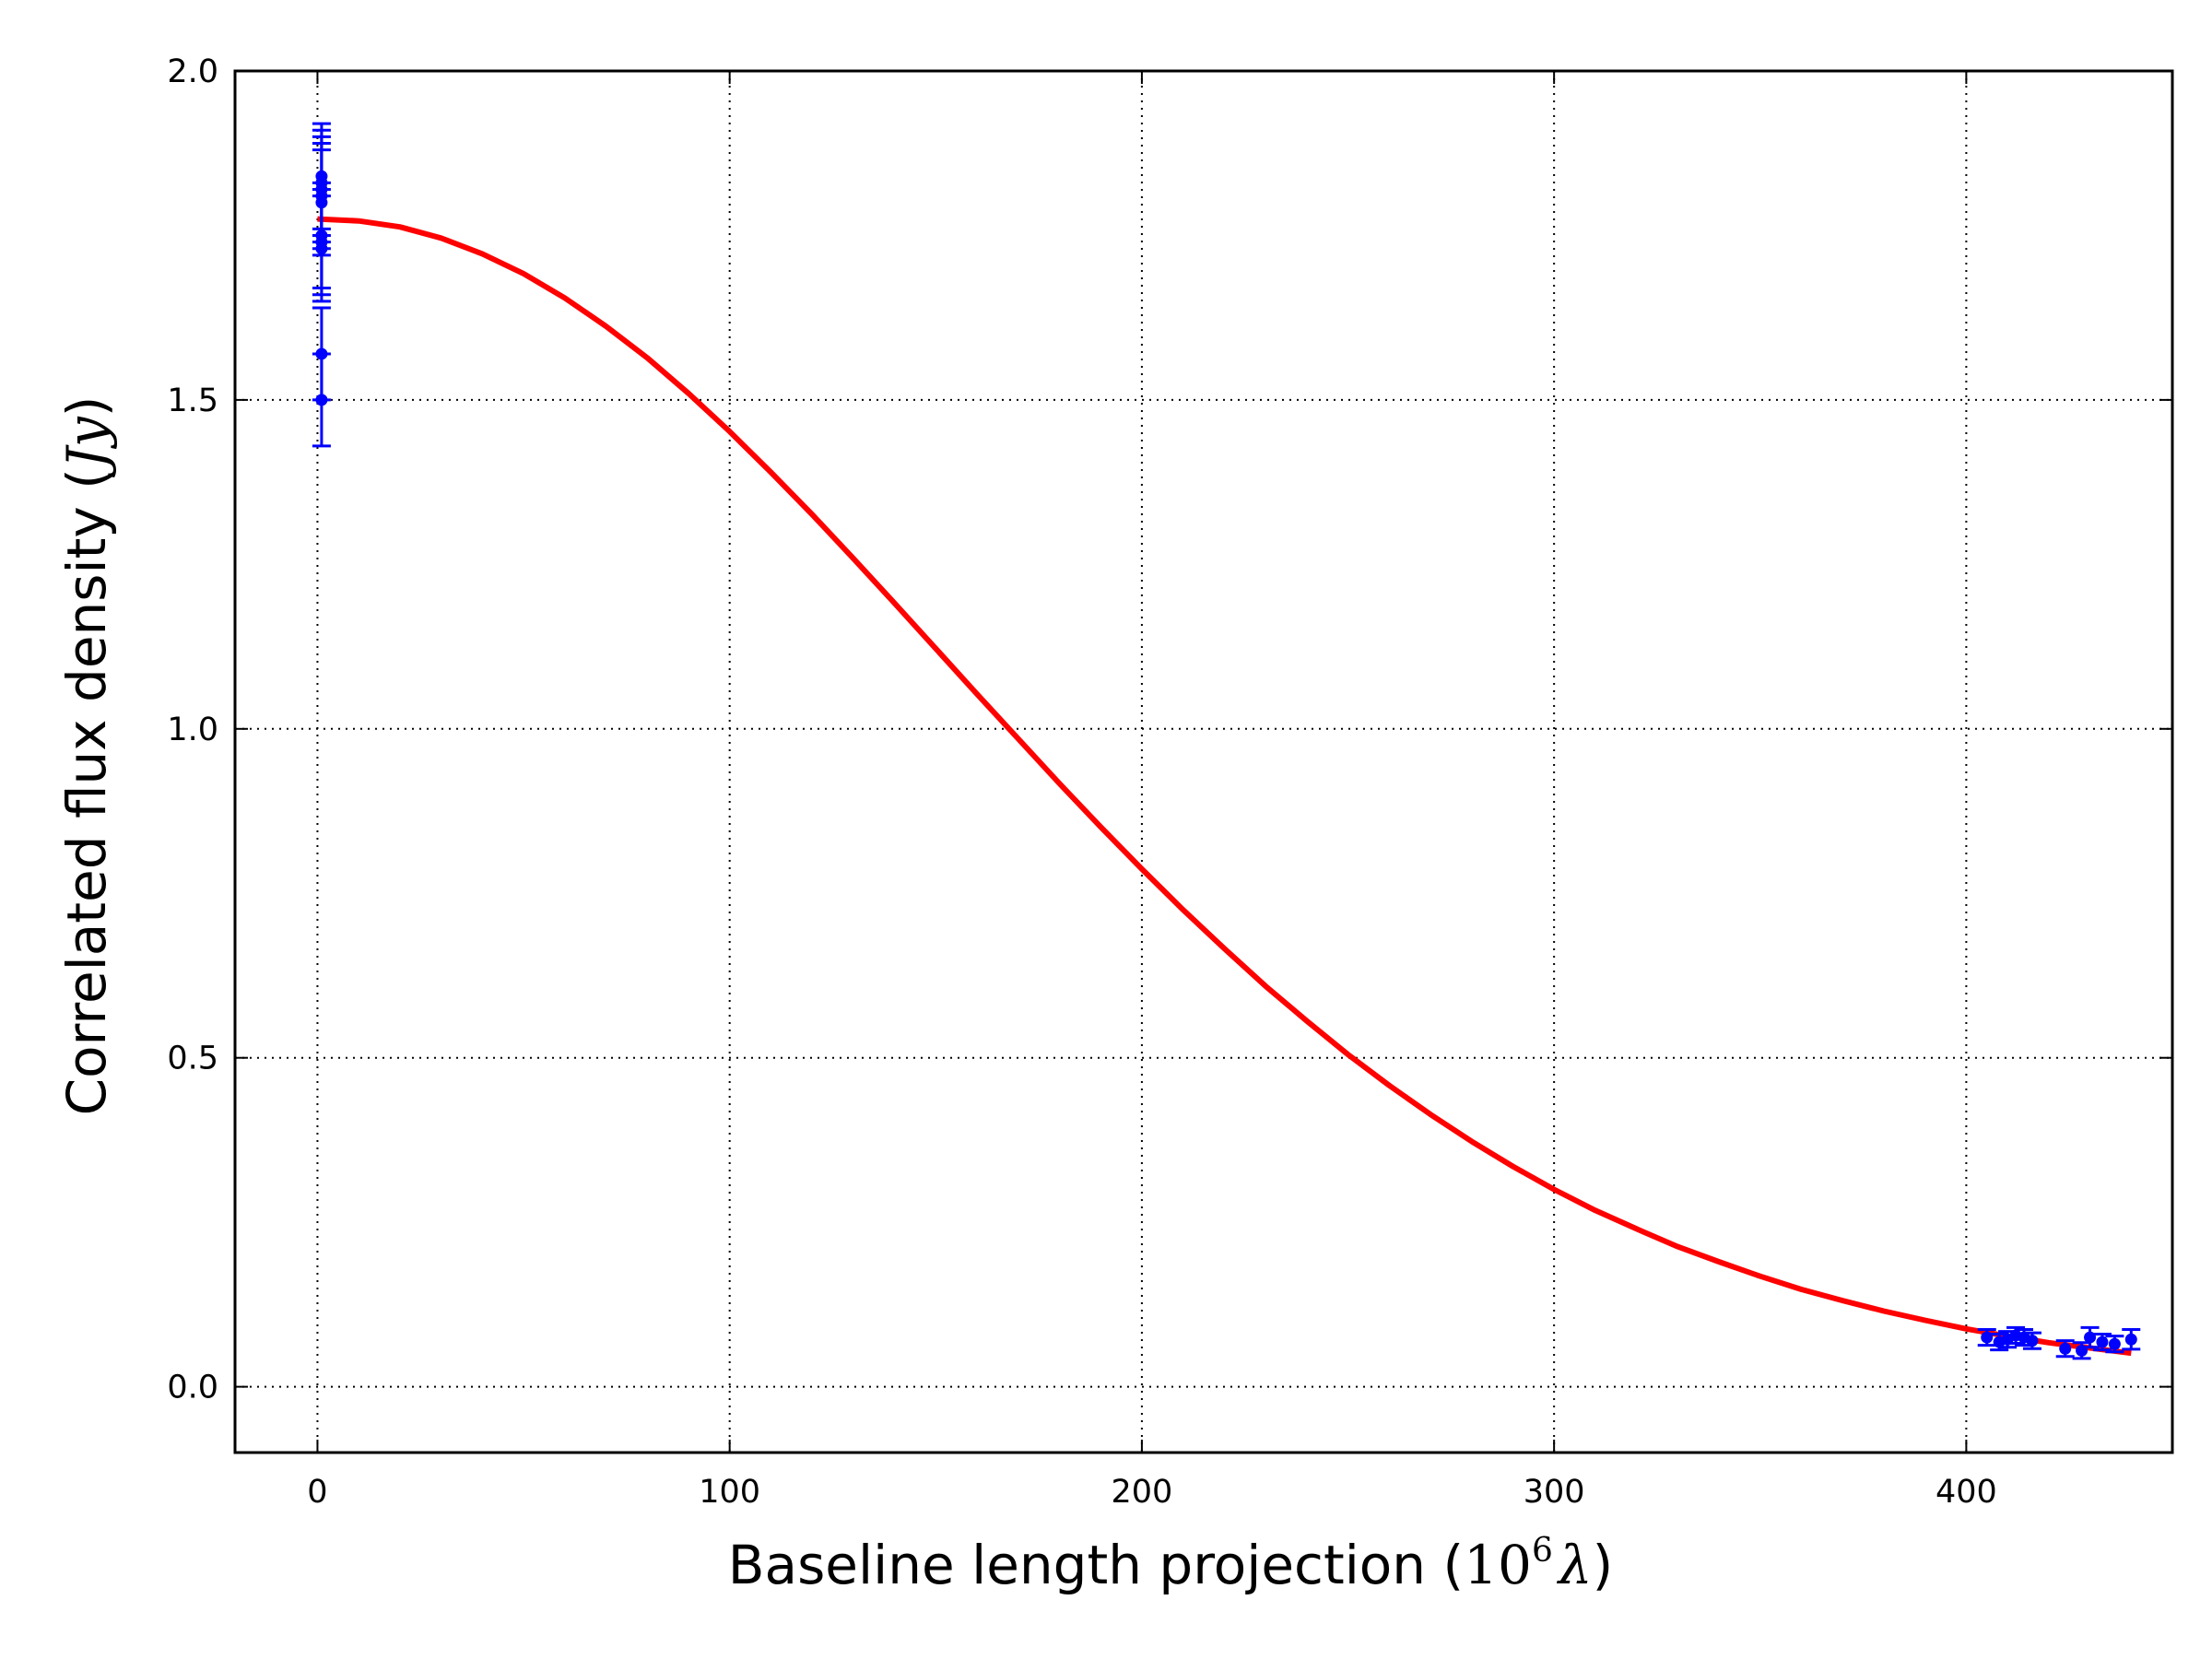  What do you see at coordinates (86, 407) in the screenshot?
I see `y-axis-label-close: )` at bounding box center [86, 407].